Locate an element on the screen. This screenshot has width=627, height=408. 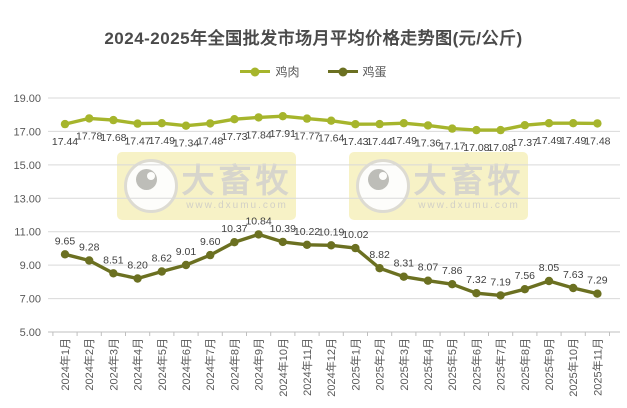
x-axis-label: 2024年6月 is located at coordinates (186, 364).